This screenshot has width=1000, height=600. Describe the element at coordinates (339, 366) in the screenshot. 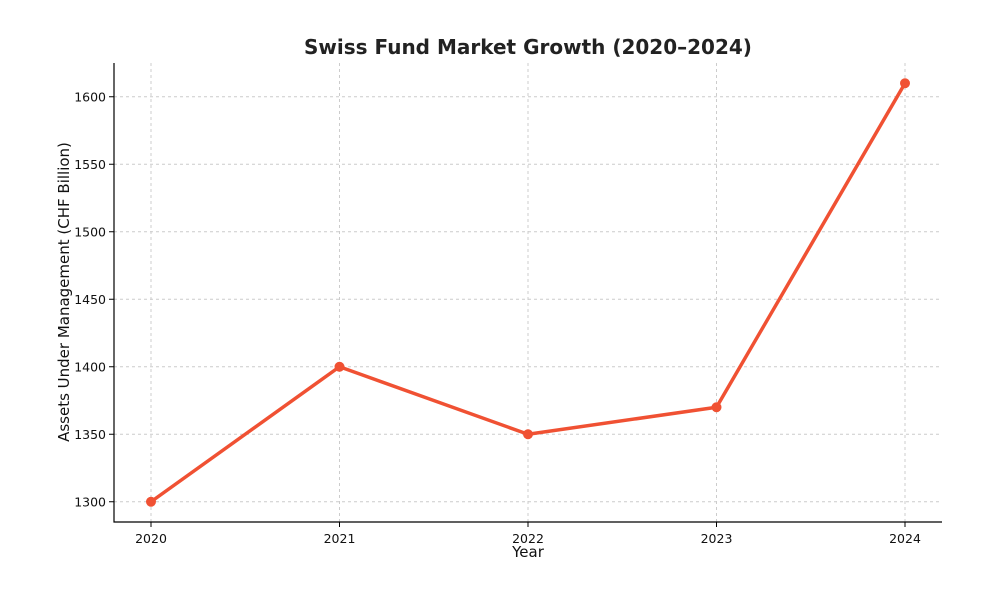

I see `data-point-2021` at that location.